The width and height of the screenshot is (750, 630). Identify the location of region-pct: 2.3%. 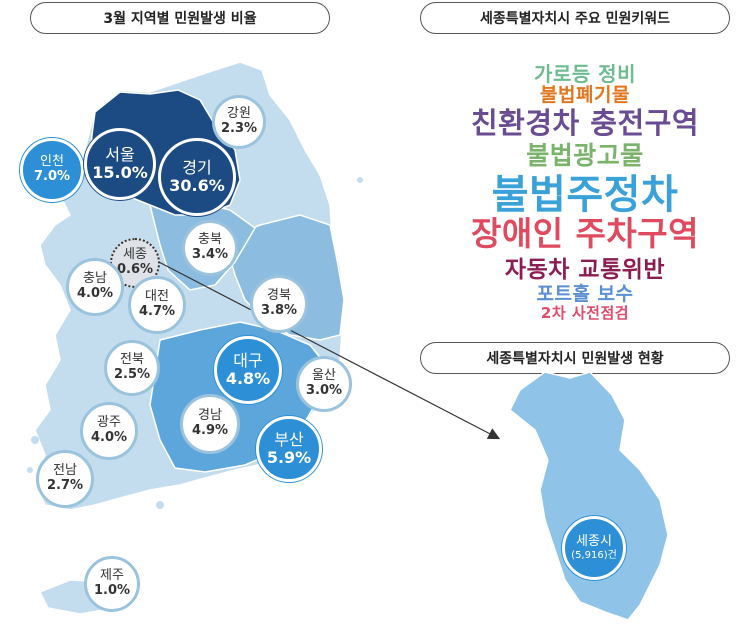
(239, 128).